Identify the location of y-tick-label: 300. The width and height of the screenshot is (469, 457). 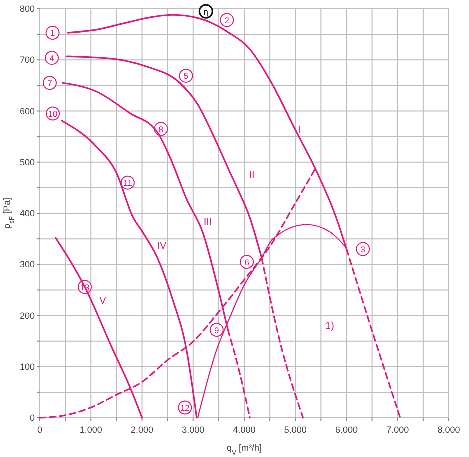
(27, 265).